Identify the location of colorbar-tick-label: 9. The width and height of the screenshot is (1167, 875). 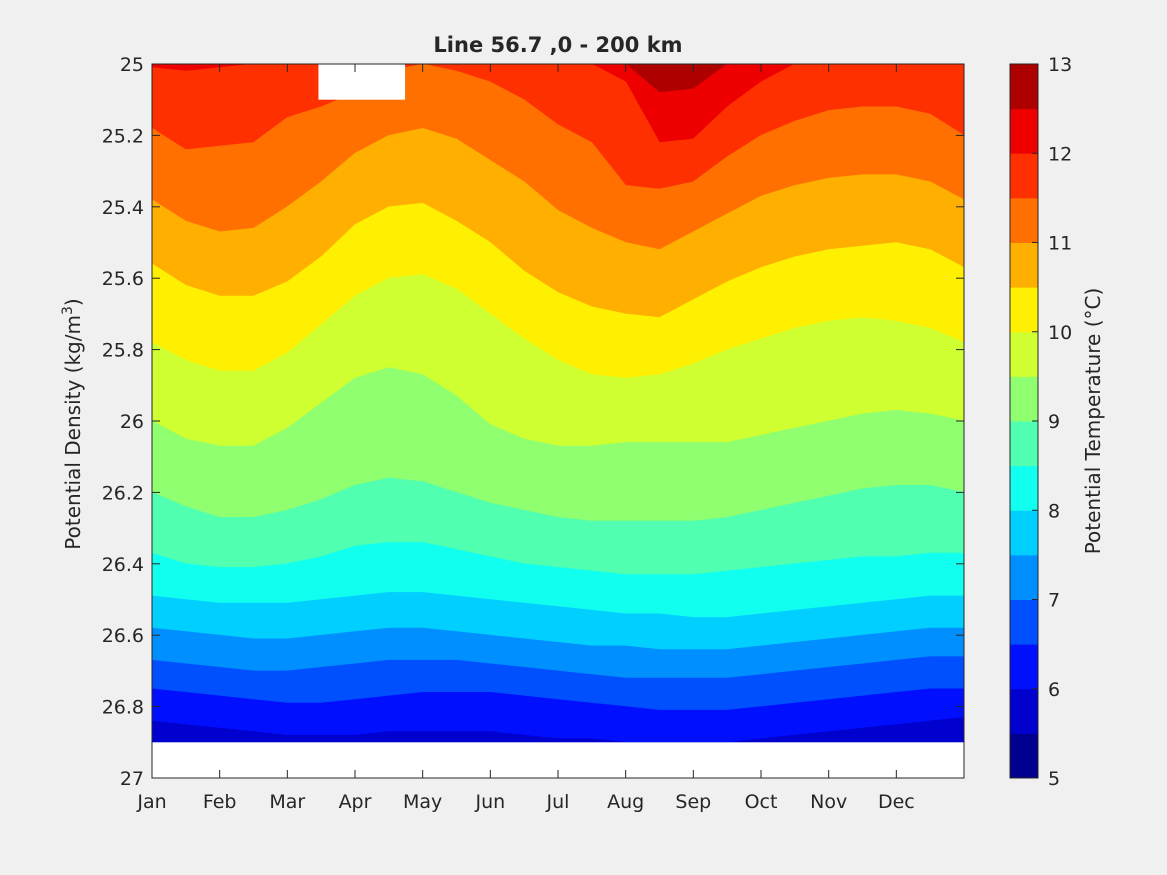
(1054, 422).